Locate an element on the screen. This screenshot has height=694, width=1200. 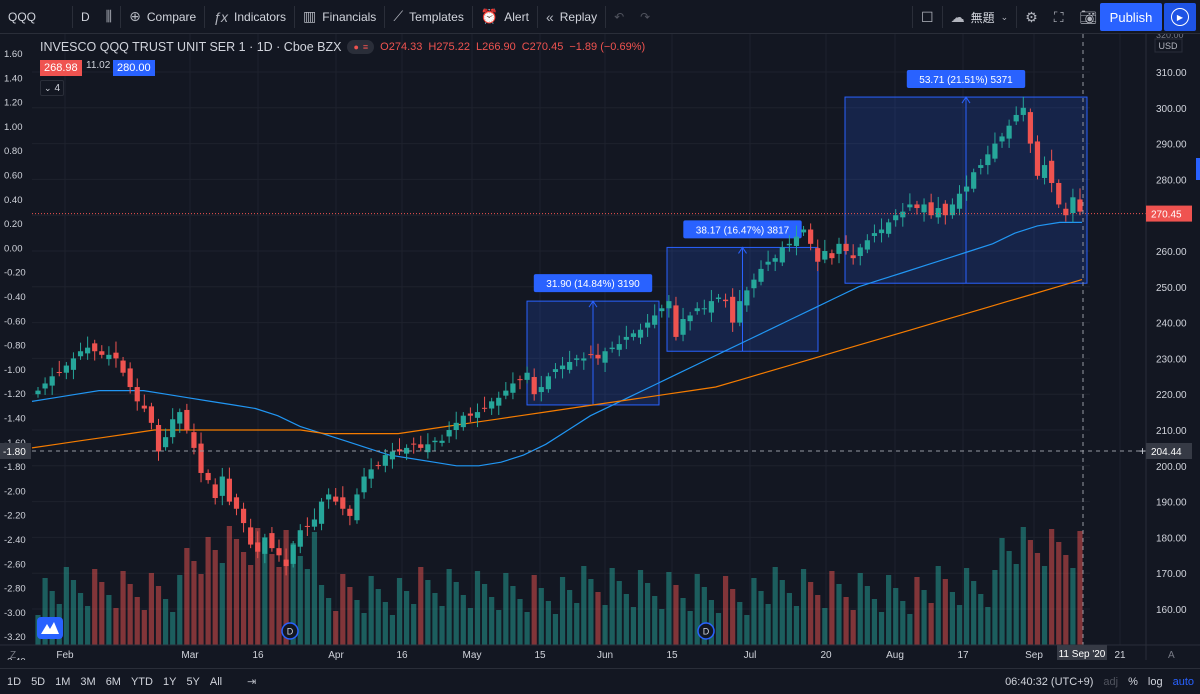
ask-price-button: 280.00 is located at coordinates (134, 68).